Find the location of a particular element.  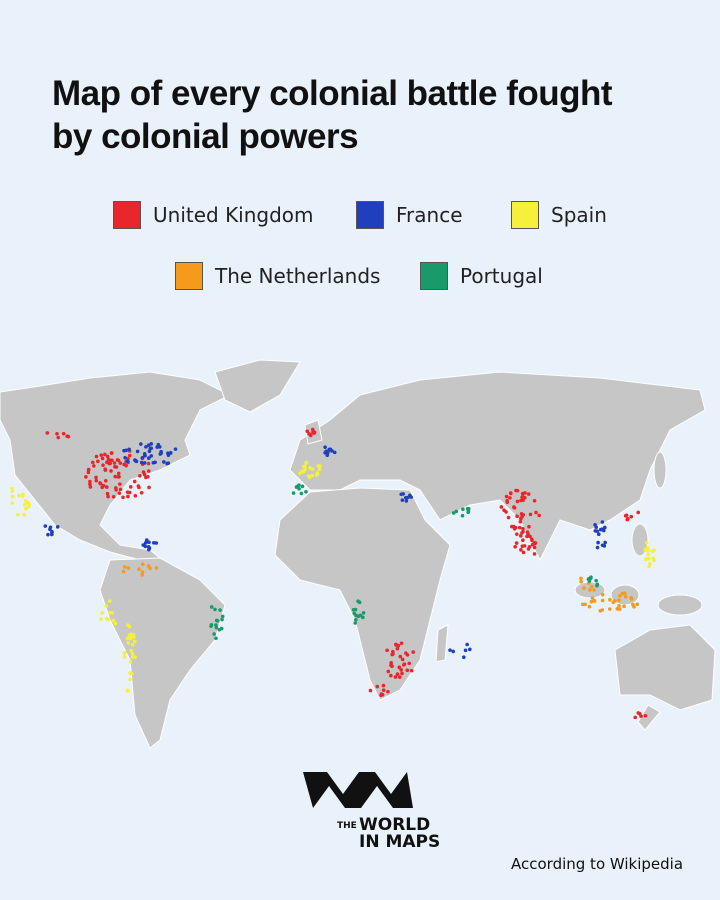

legend-label: The Netherlands is located at coordinates (298, 276).